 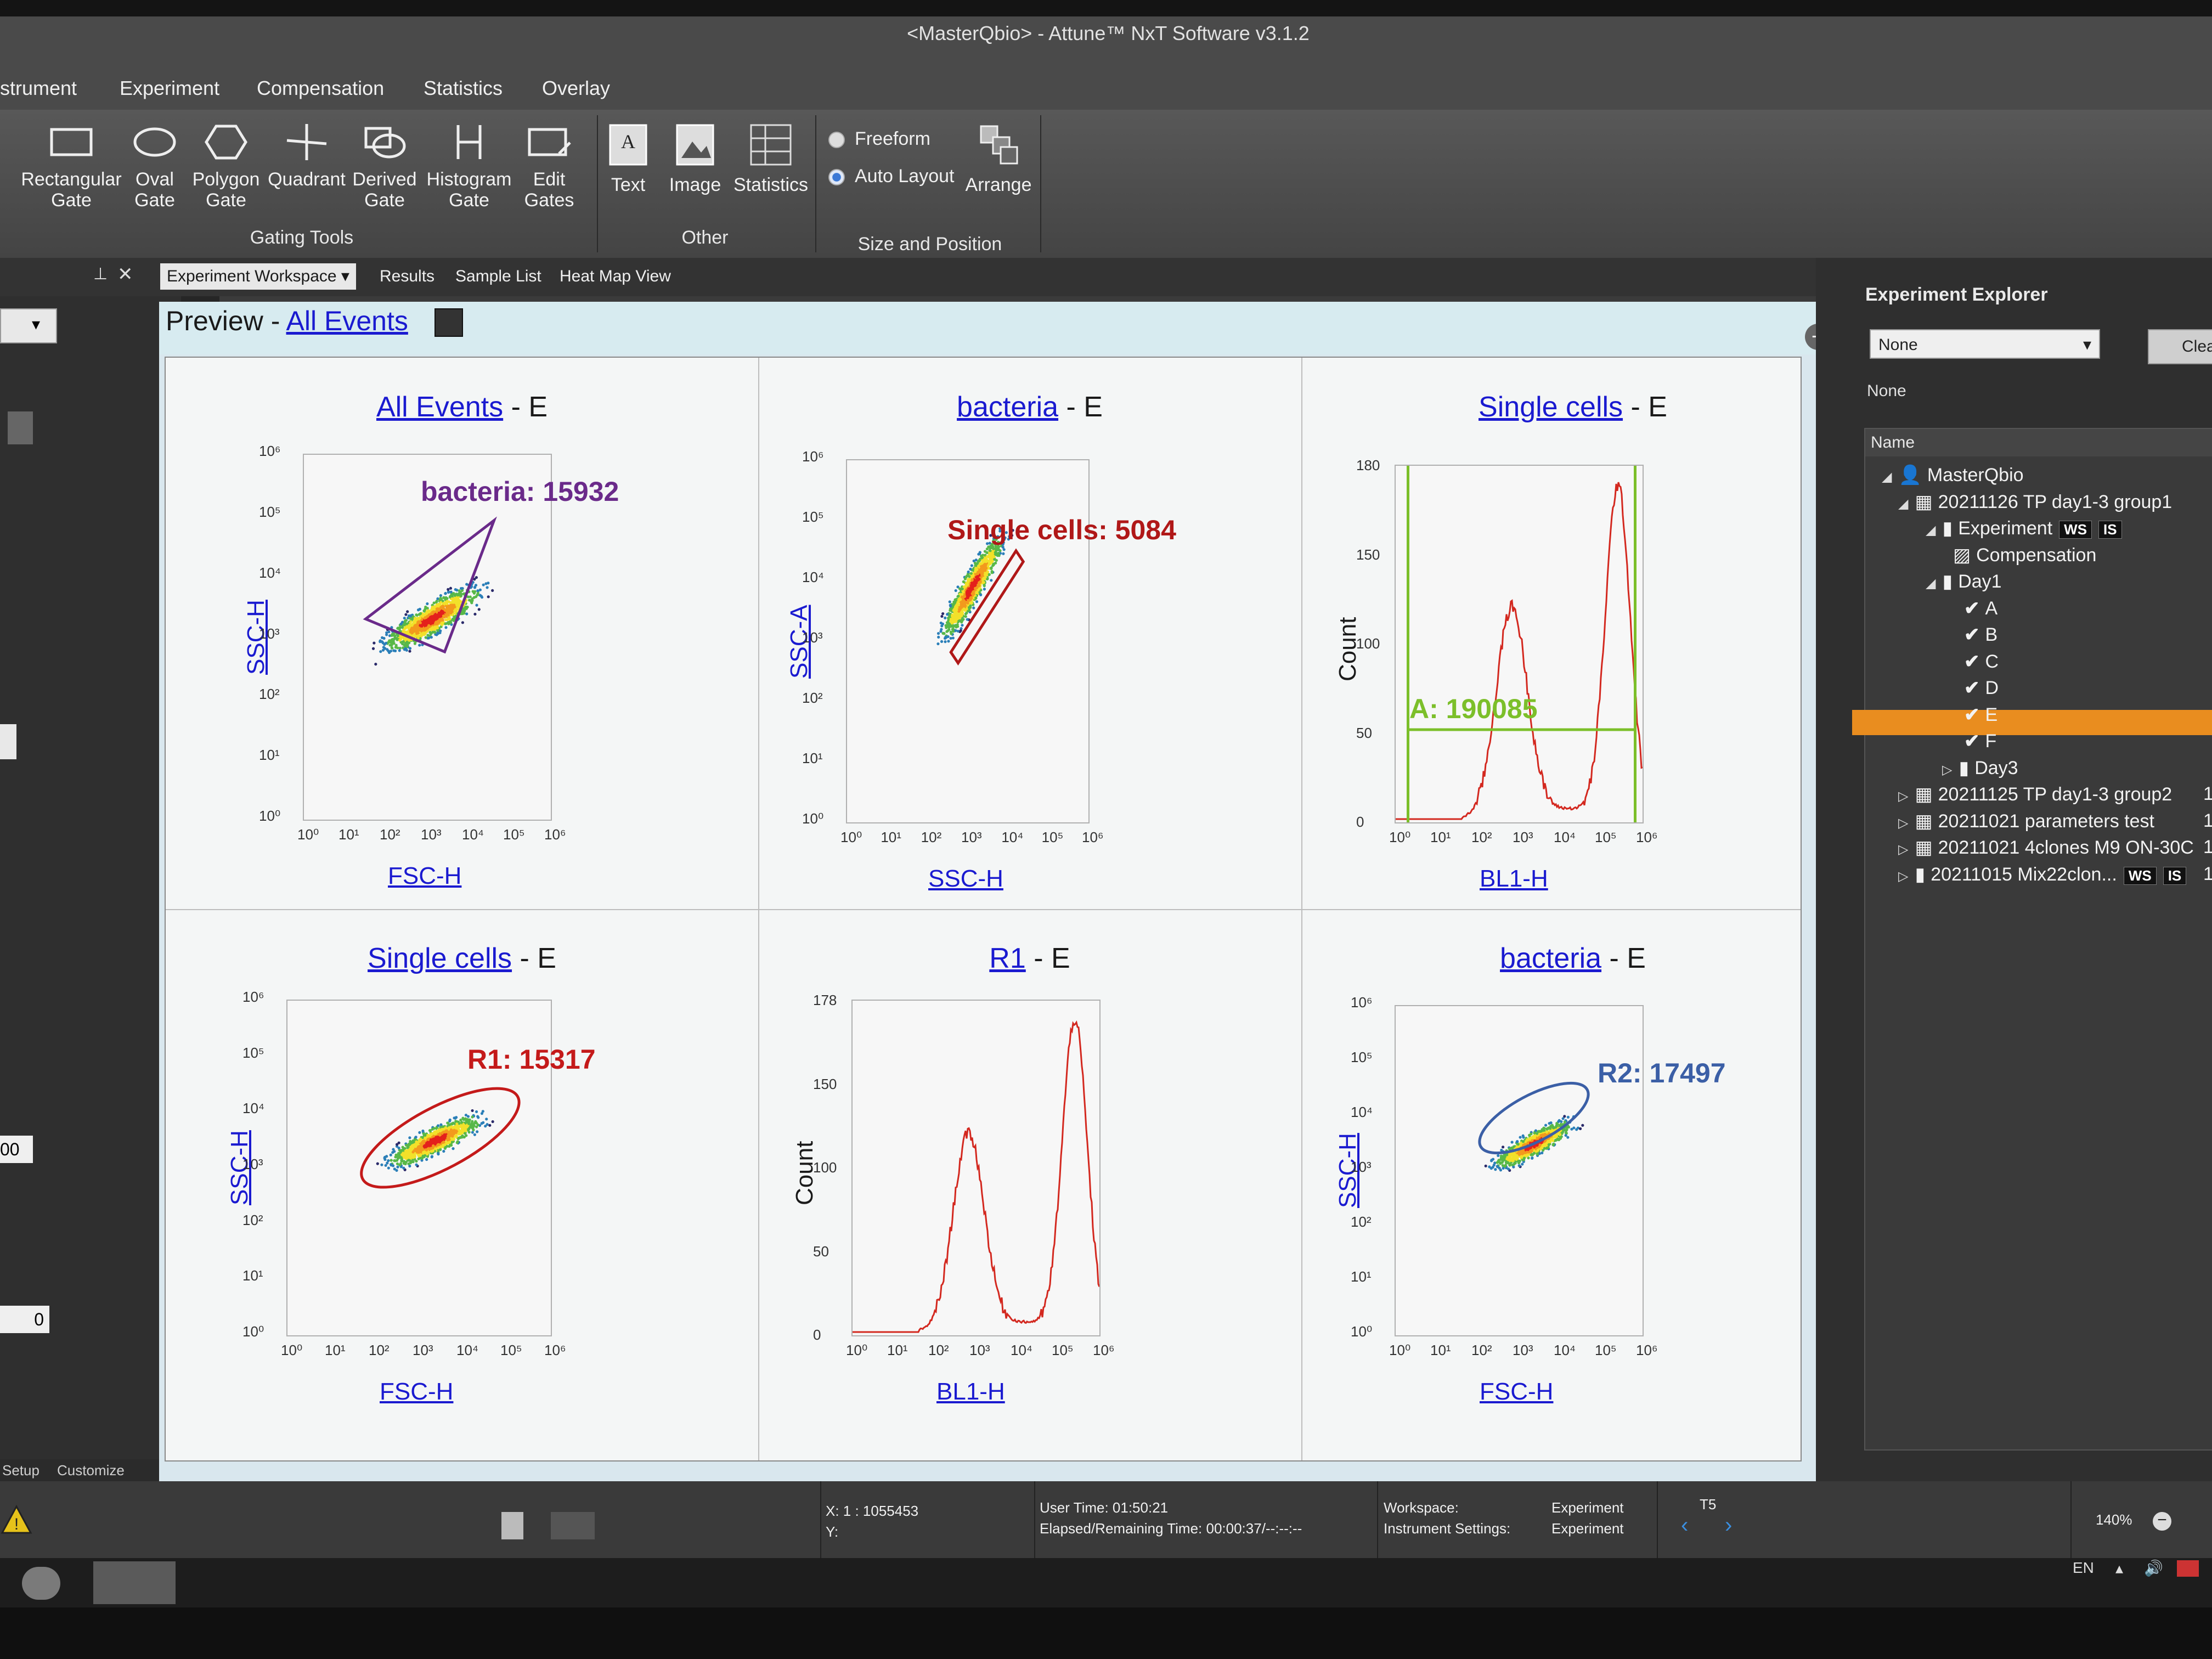 What do you see at coordinates (1981, 608) in the screenshot?
I see `tree-node: ✔ A` at bounding box center [1981, 608].